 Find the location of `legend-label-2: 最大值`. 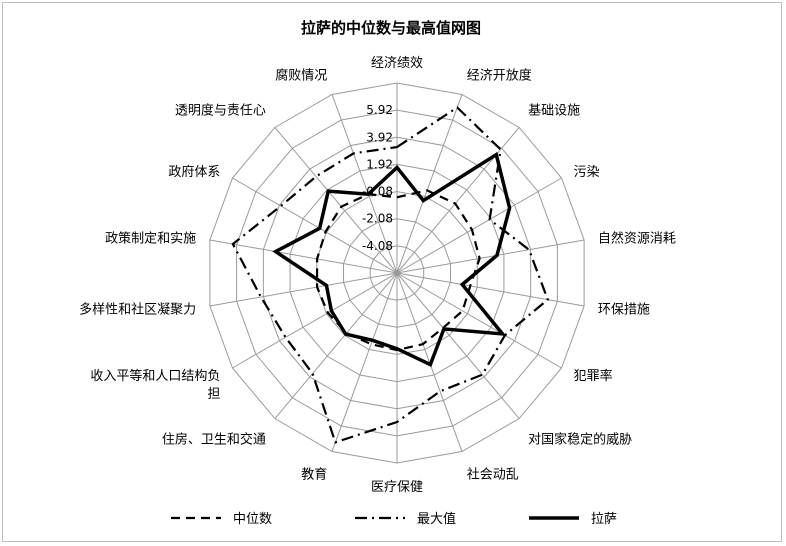

legend-label-2: 最大值 is located at coordinates (436, 519).